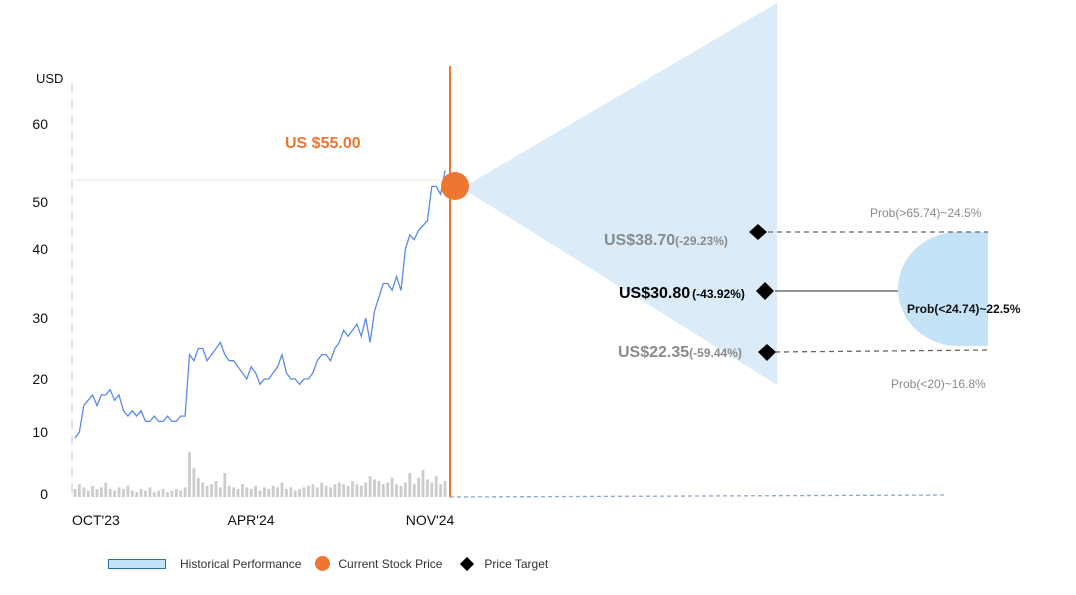  Describe the element at coordinates (455, 186) in the screenshot. I see `current-price-marker` at that location.